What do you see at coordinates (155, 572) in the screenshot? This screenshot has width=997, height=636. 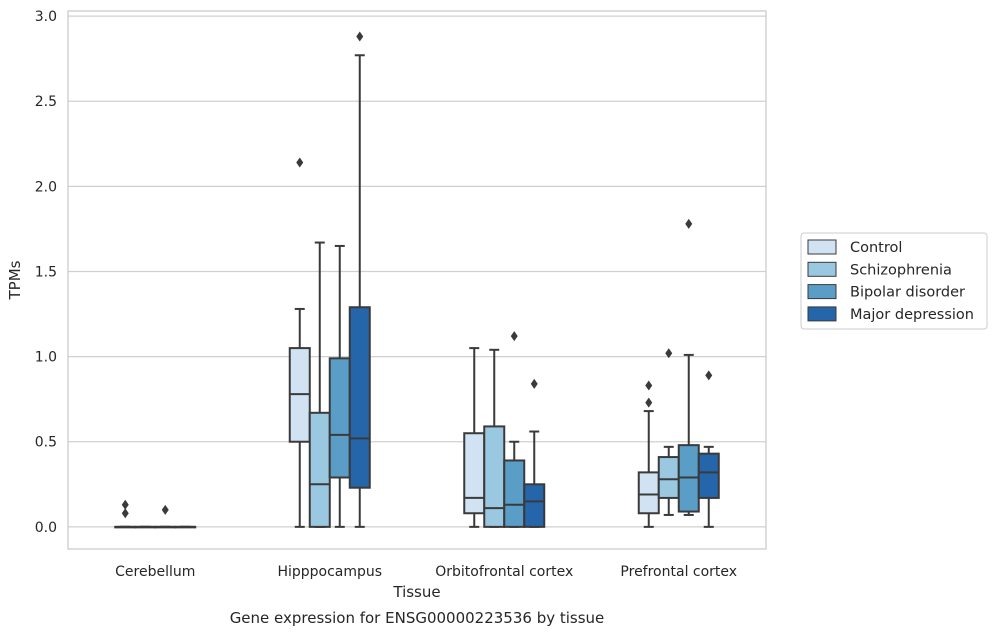 I see `x-tick-label: Cerebellum` at bounding box center [155, 572].